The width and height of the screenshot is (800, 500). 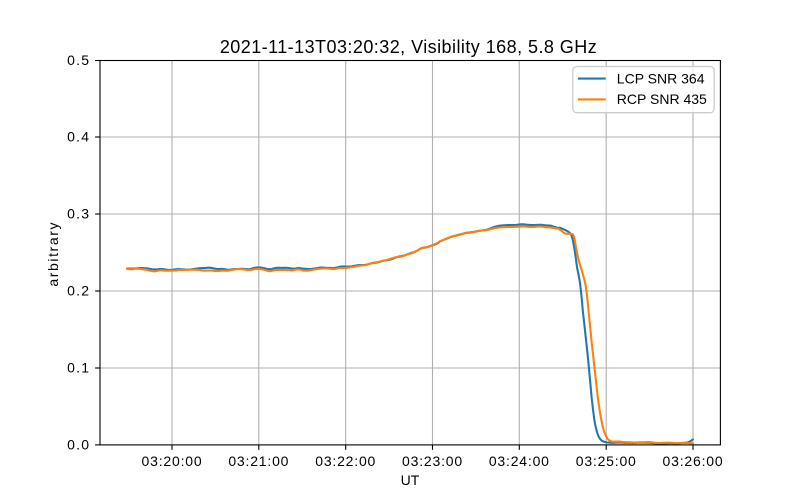 I want to click on svg-text: 03:21:00, so click(x=258, y=461).